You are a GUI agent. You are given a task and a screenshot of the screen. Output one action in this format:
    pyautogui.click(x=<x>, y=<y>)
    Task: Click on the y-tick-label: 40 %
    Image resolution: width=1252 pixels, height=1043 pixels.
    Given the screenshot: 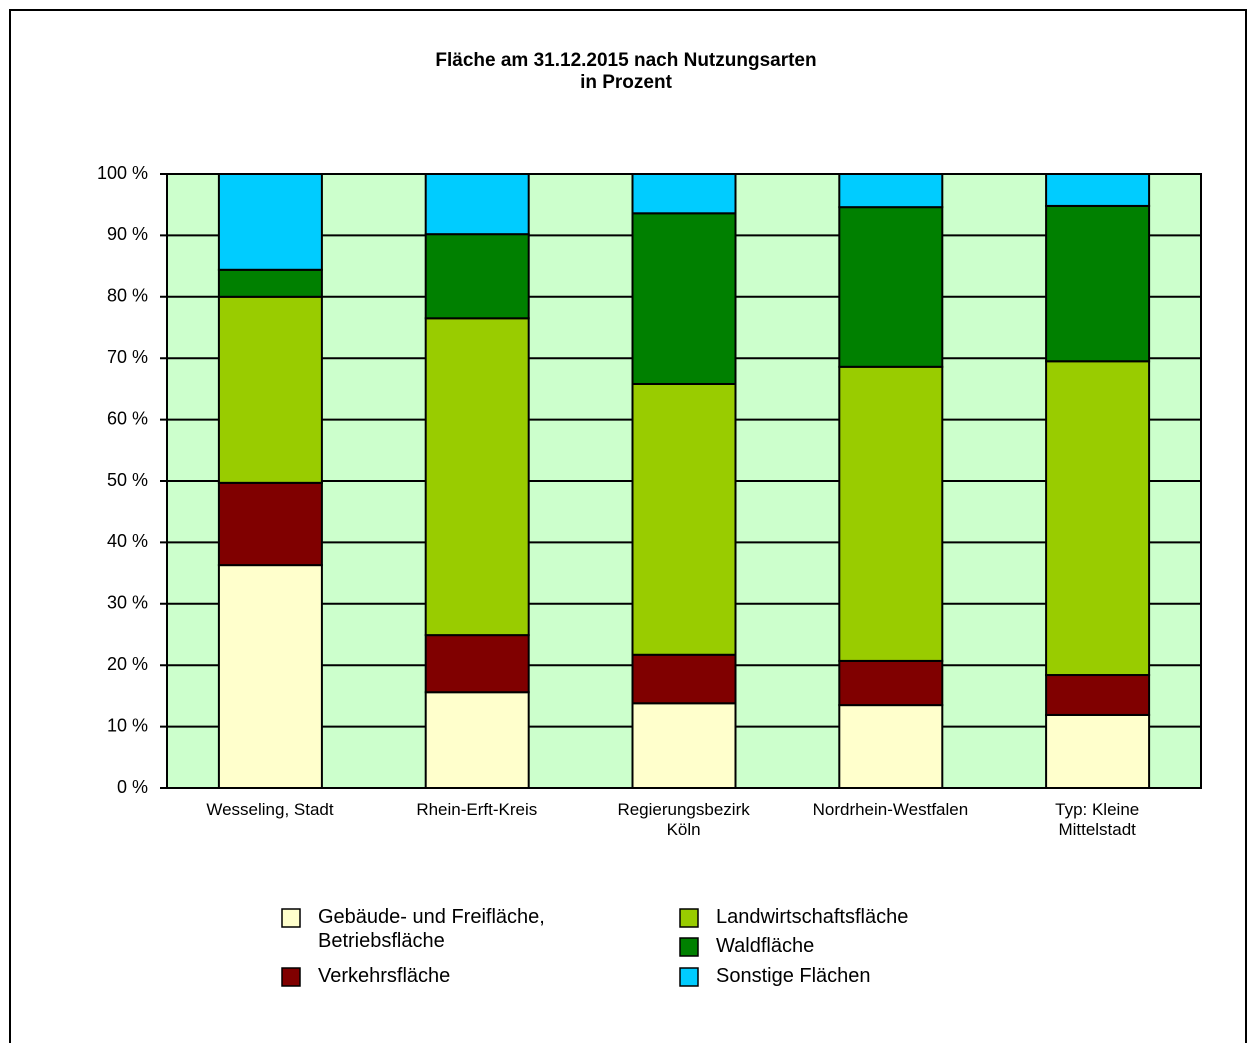 What is the action you would take?
    pyautogui.click(x=127, y=541)
    